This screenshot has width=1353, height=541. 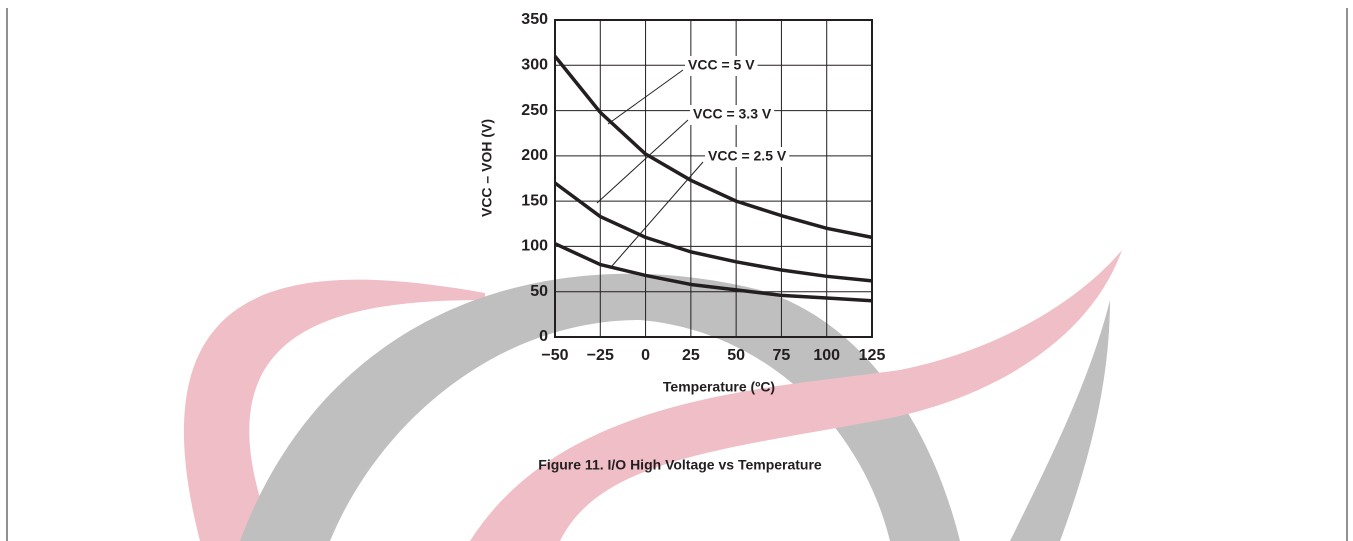 I want to click on x-tick-label: 125, so click(x=872, y=355).